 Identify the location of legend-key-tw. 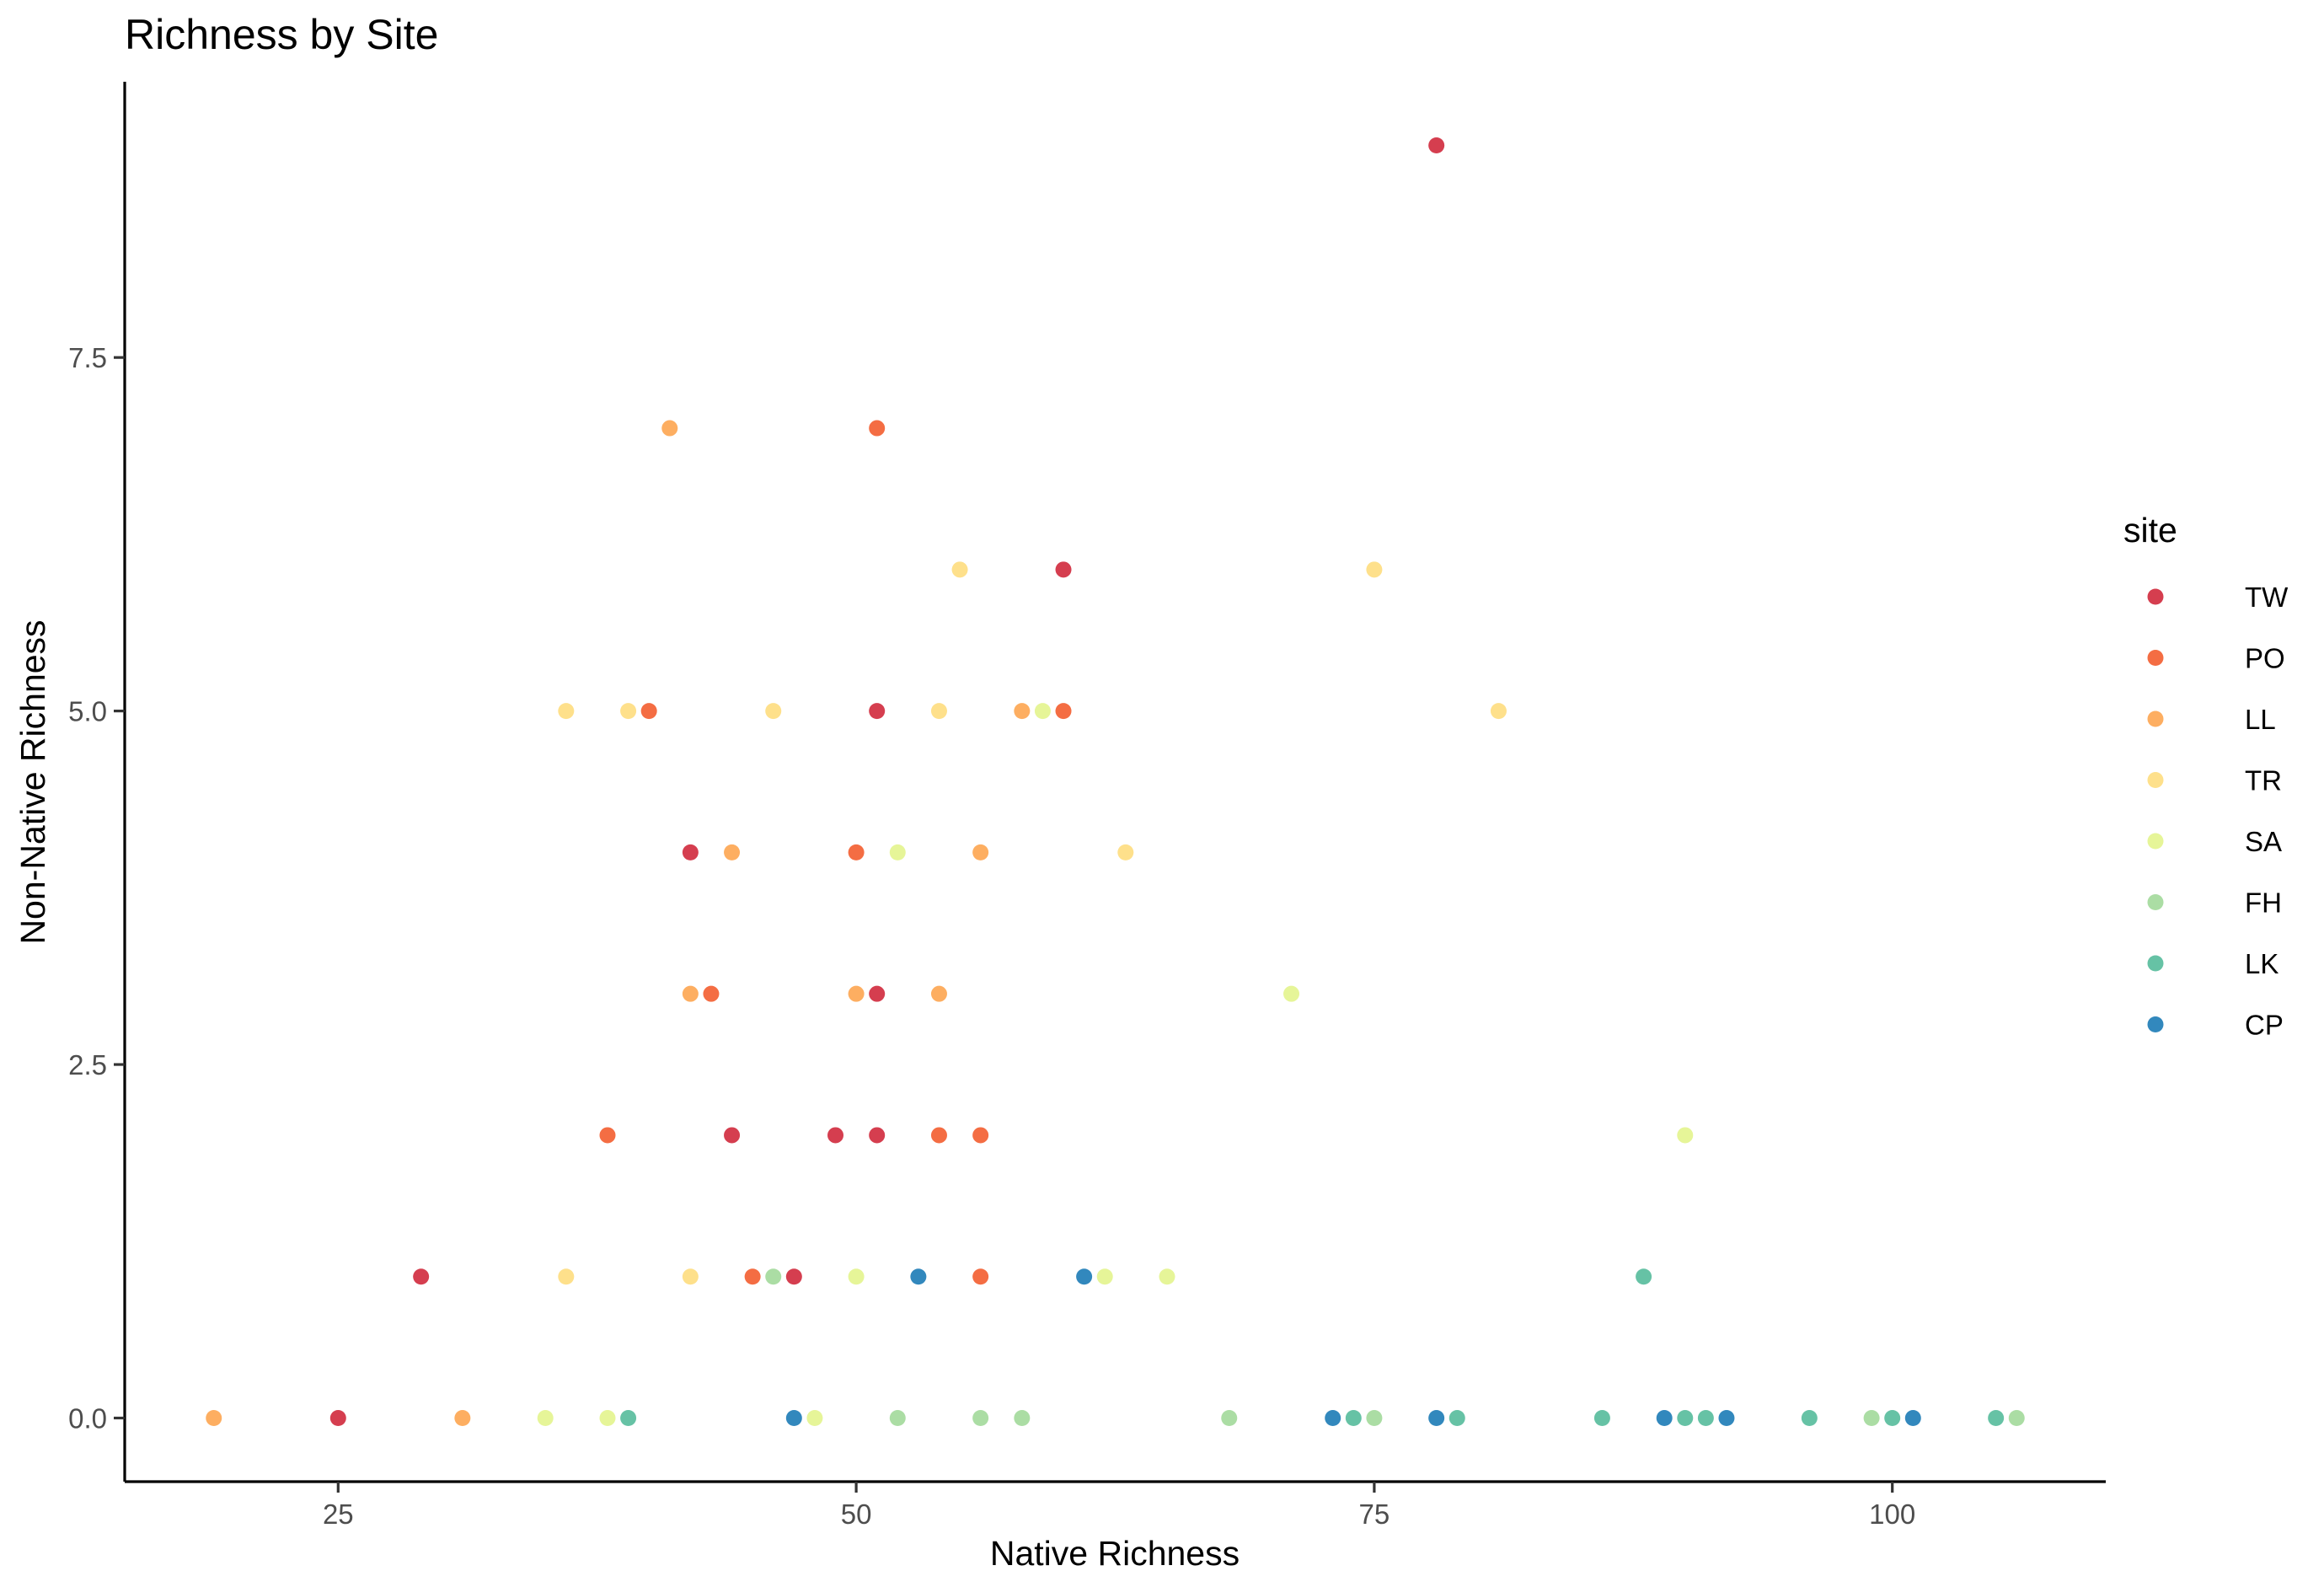
(2156, 596).